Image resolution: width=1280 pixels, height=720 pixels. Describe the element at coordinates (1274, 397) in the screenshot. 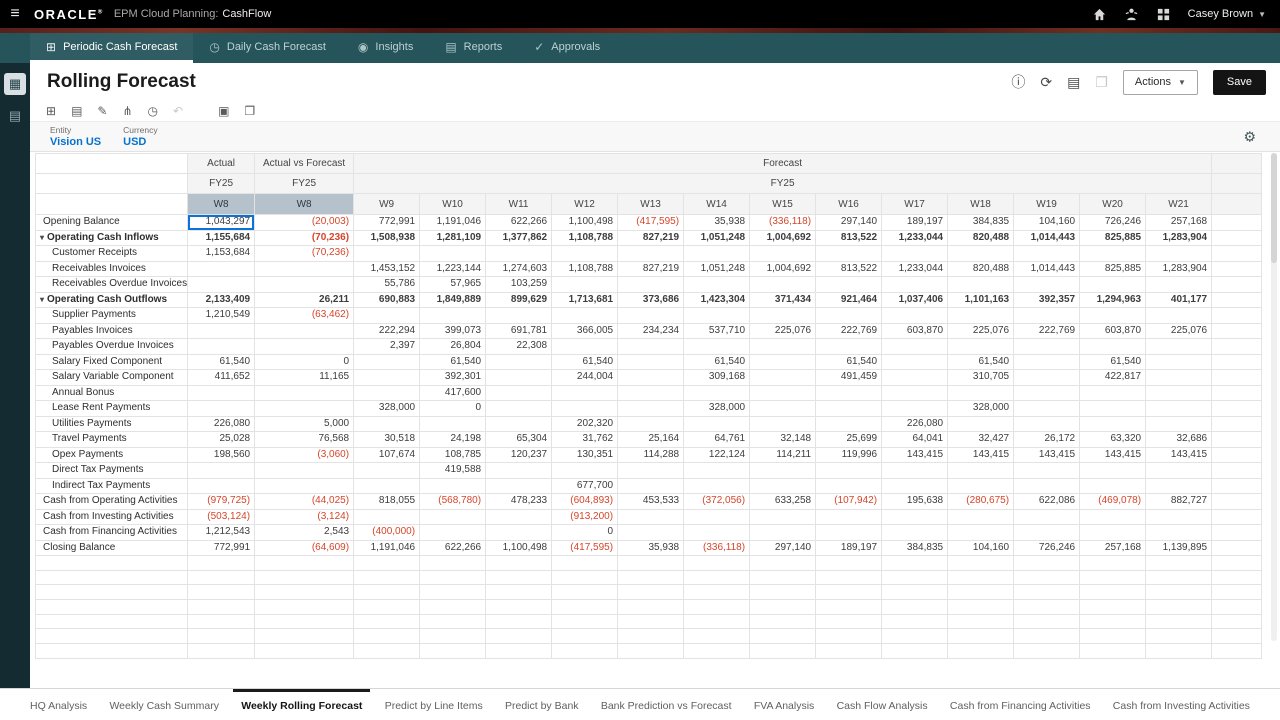

I see `vertical-scrollbar` at that location.